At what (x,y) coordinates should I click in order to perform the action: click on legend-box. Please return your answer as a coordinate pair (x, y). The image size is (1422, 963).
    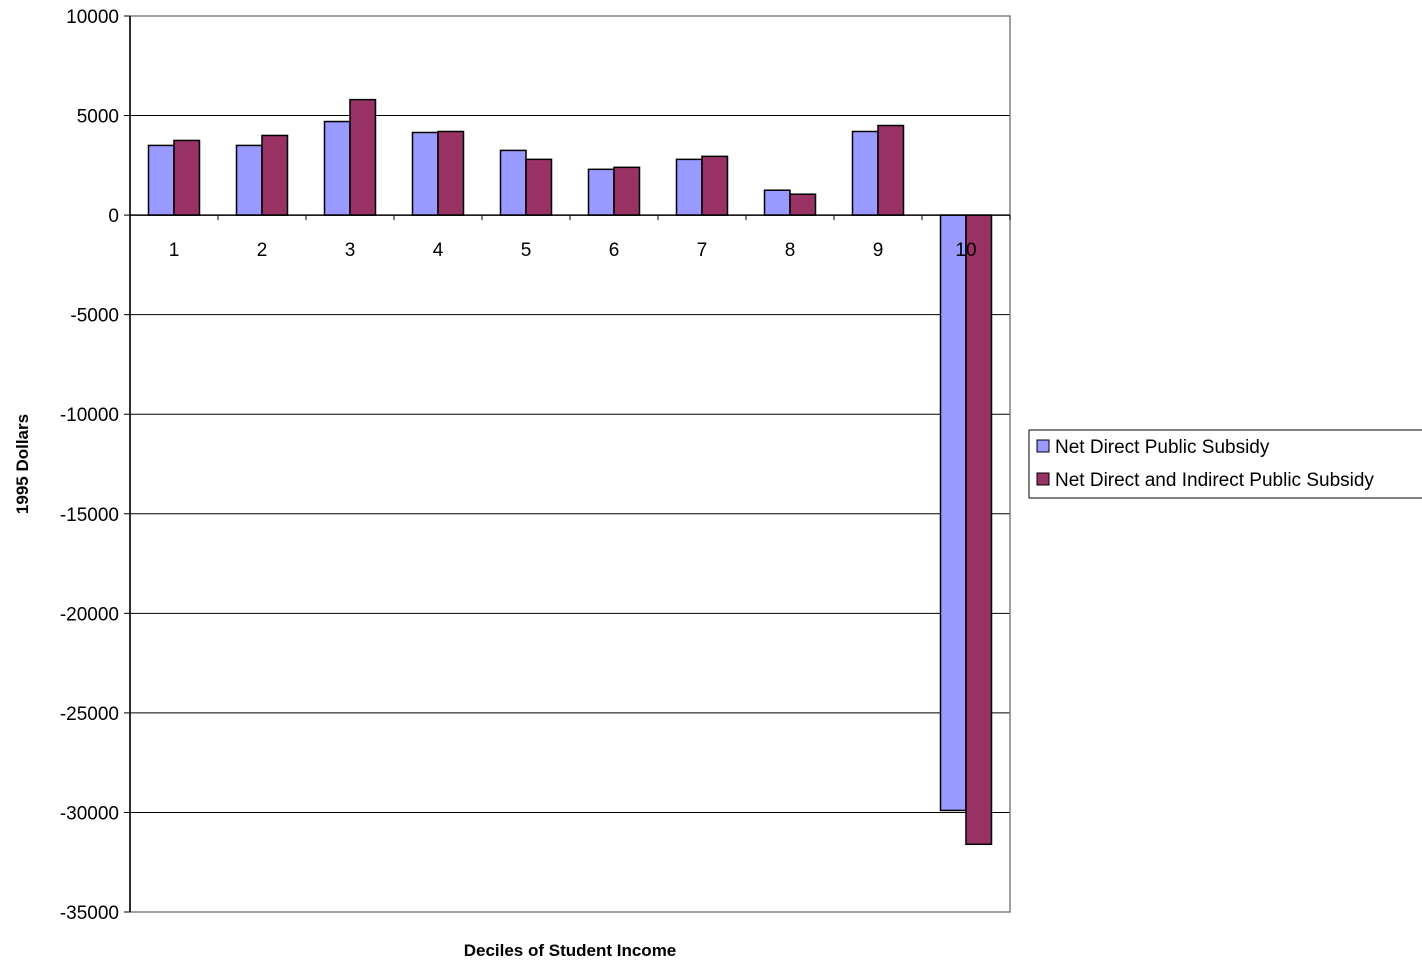
    Looking at the image, I should click on (1225, 464).